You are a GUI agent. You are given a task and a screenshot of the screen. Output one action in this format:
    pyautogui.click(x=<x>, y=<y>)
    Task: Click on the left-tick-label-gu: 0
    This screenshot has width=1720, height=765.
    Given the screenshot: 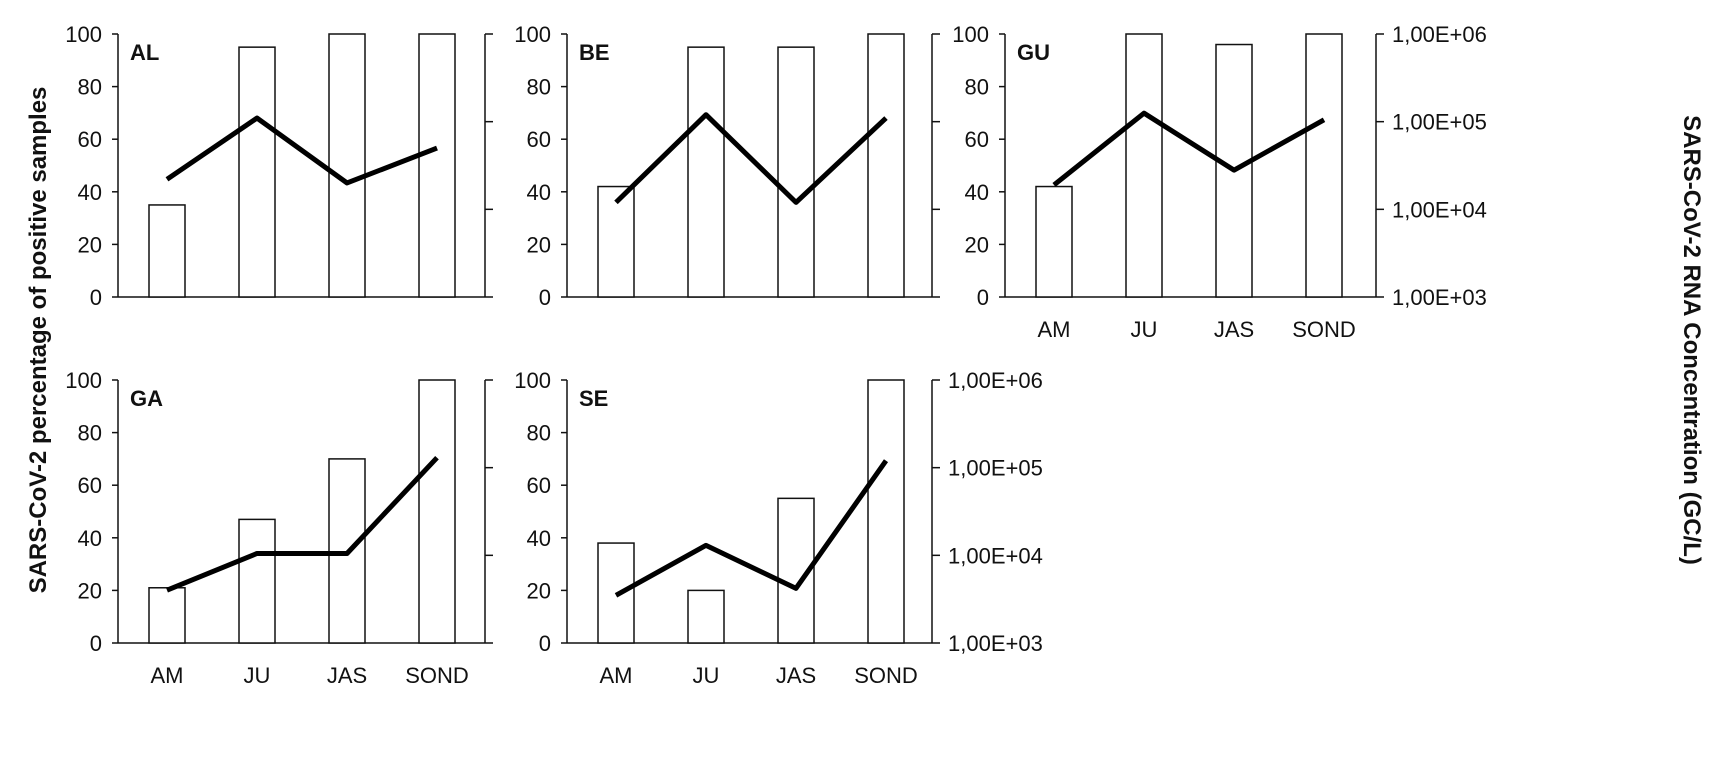 What is the action you would take?
    pyautogui.click(x=983, y=297)
    